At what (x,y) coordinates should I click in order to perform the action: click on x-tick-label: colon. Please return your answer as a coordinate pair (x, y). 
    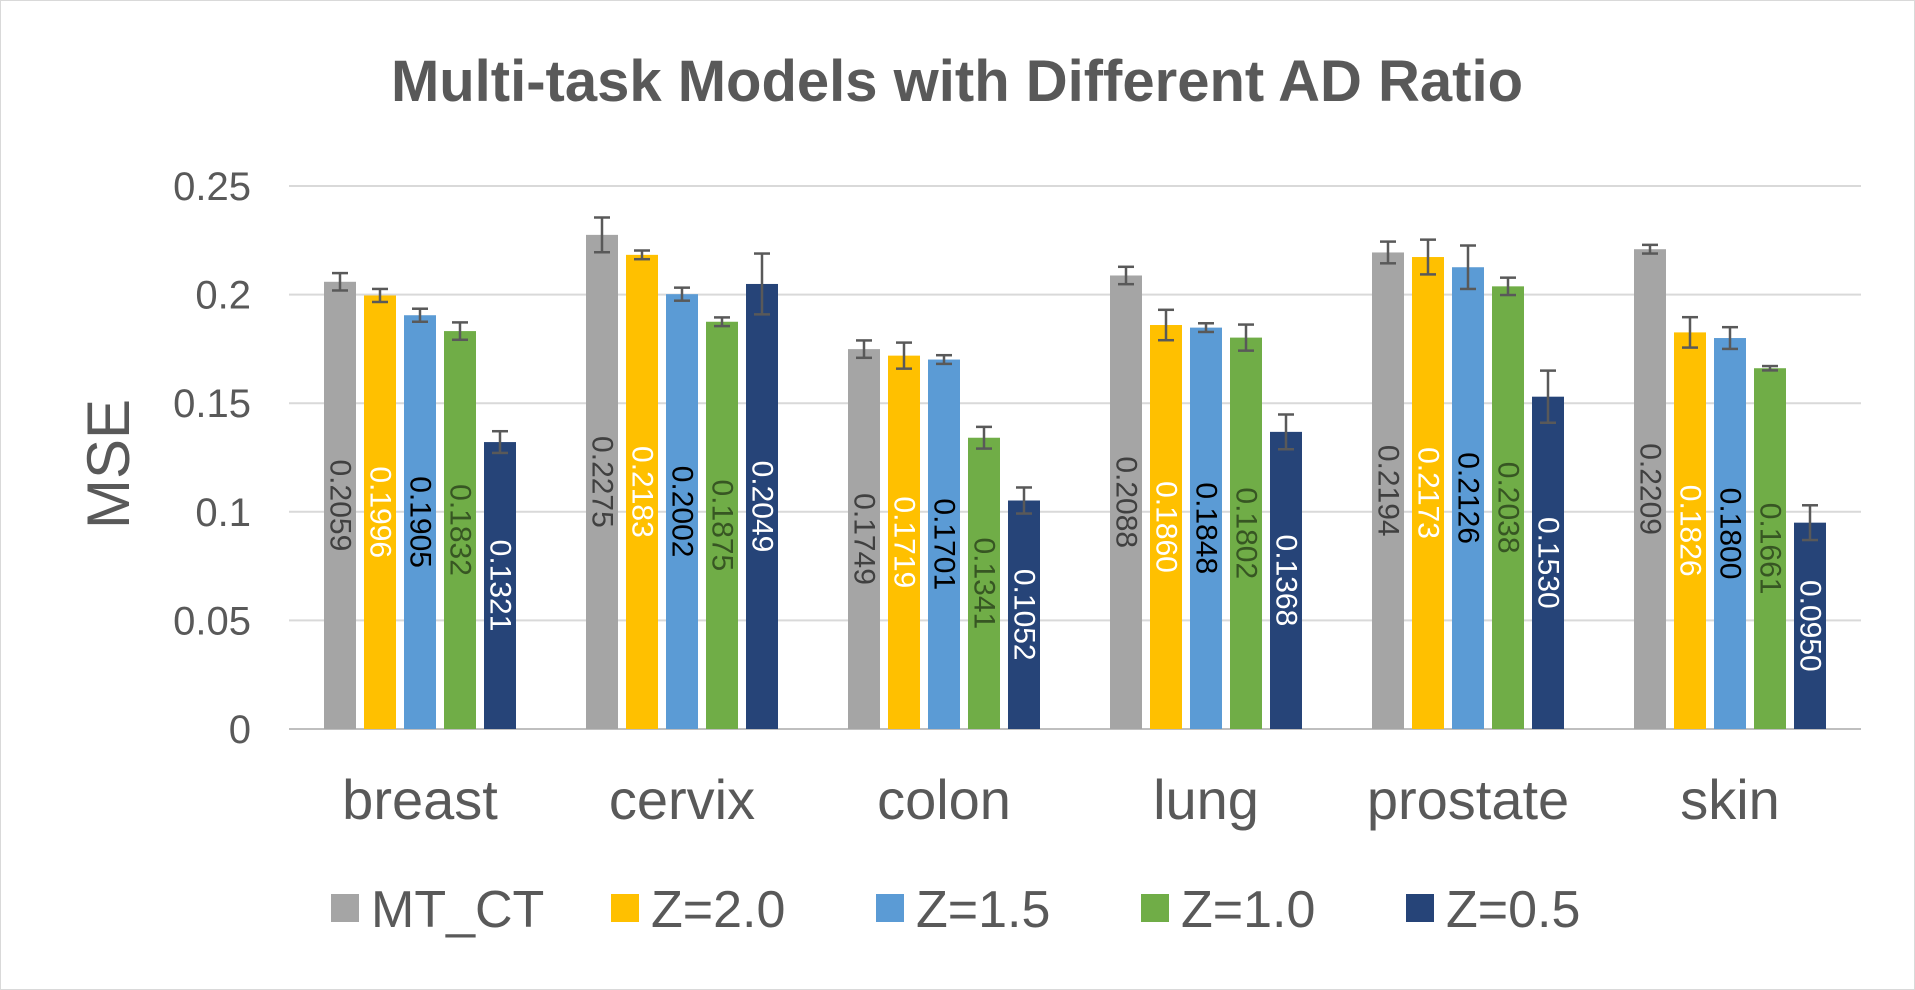
    Looking at the image, I should click on (944, 799).